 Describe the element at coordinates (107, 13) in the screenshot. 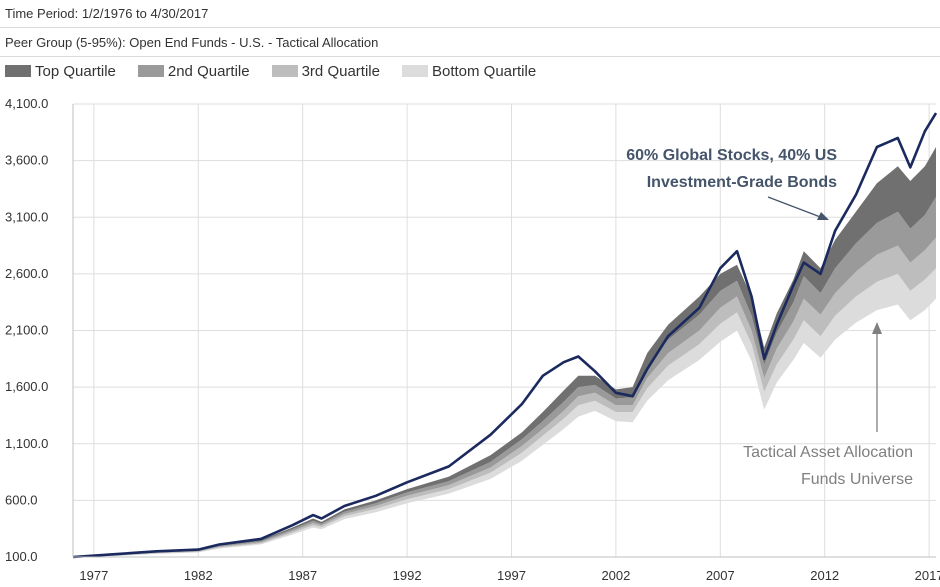

I see `time-period-label: Time Period: 1/2/1976 to 4/30/2017` at that location.